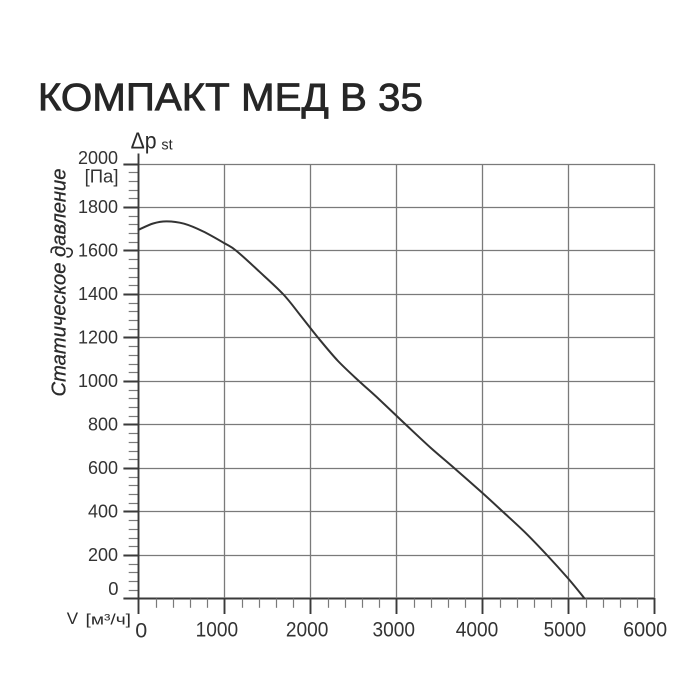 The width and height of the screenshot is (700, 700). What do you see at coordinates (98, 206) in the screenshot?
I see `svg-text: 1800` at bounding box center [98, 206].